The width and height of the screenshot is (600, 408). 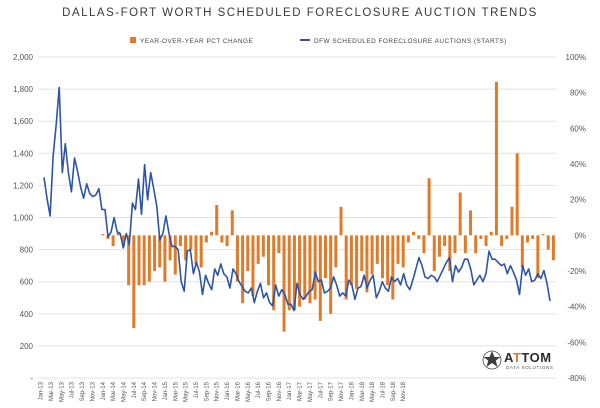 I want to click on x-tick-label: May-13, so click(x=62, y=391).